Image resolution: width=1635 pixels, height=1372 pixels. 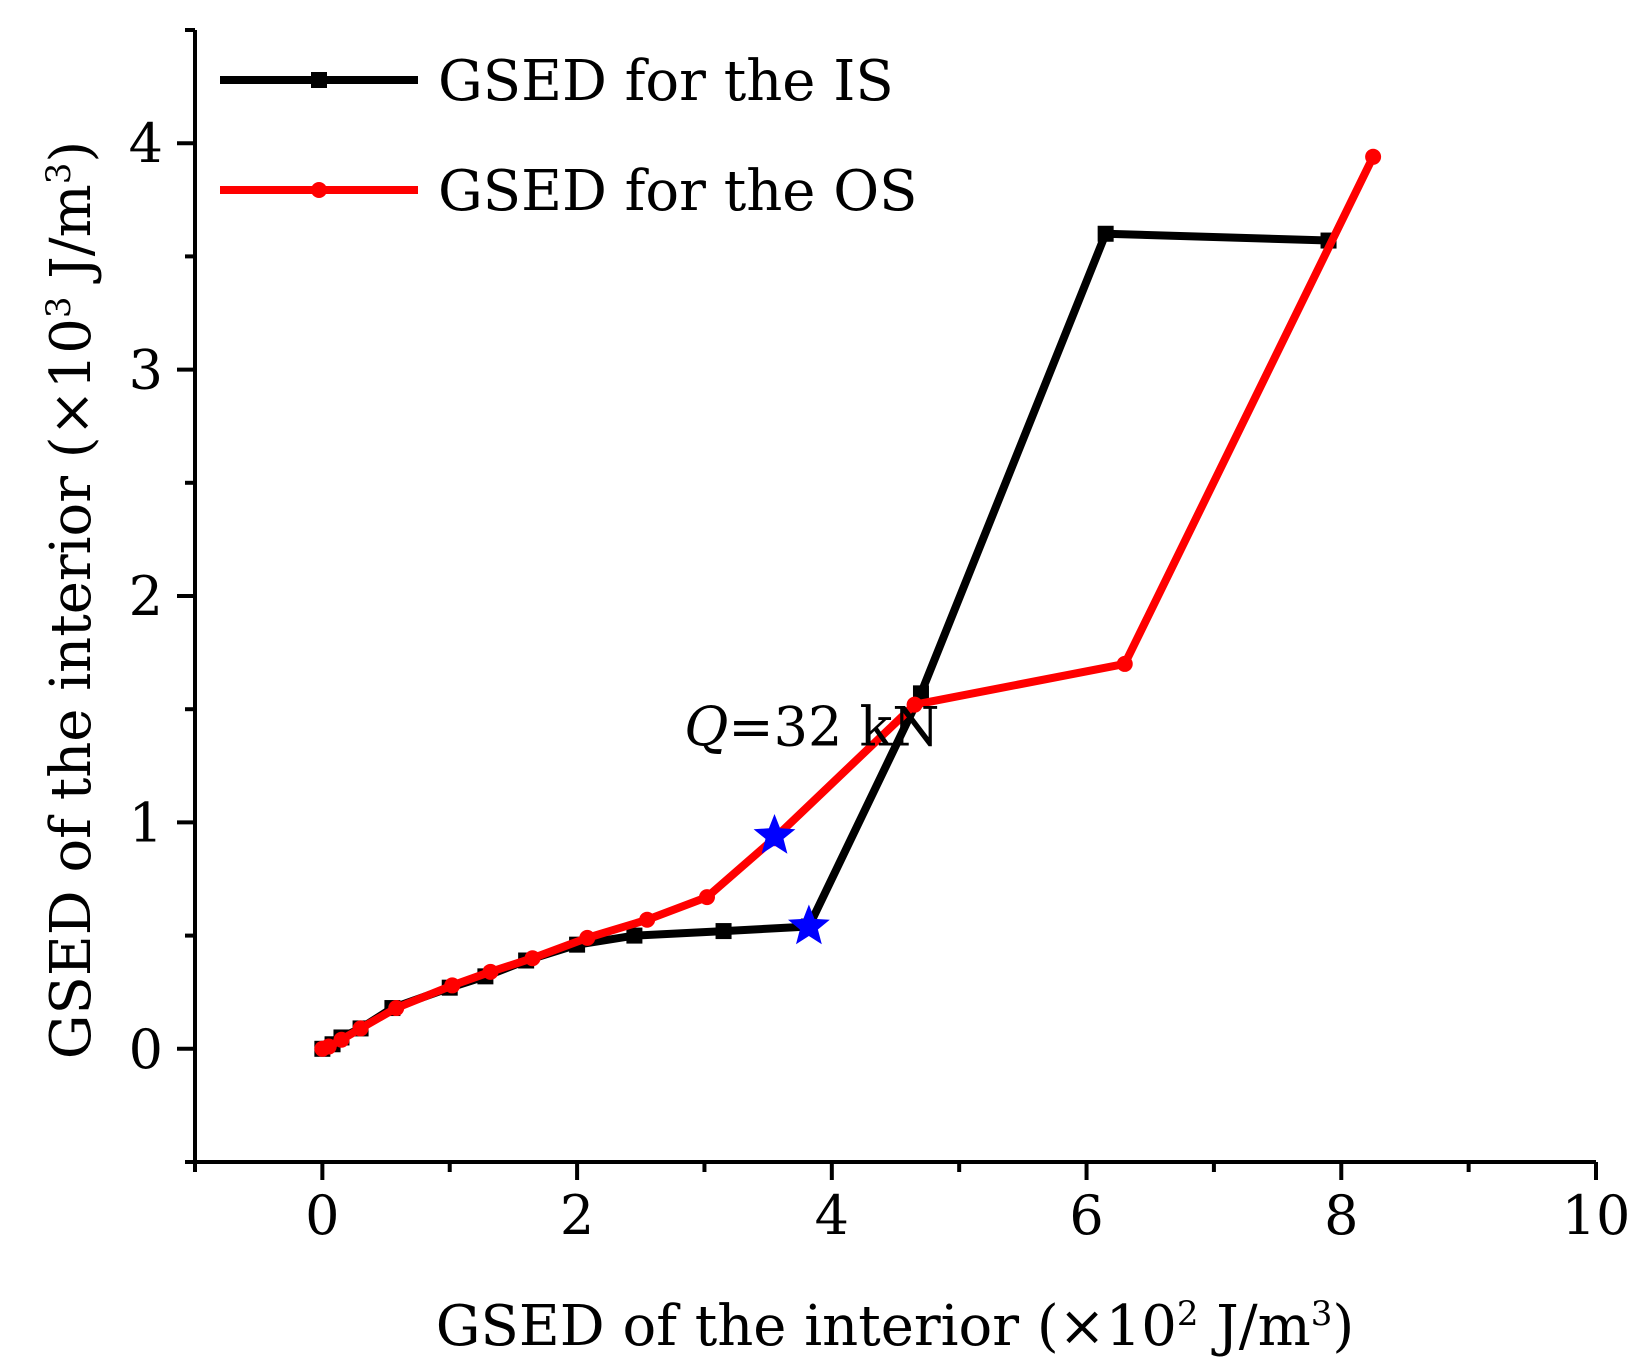 I want to click on y-tick-label: 4, so click(x=146, y=143).